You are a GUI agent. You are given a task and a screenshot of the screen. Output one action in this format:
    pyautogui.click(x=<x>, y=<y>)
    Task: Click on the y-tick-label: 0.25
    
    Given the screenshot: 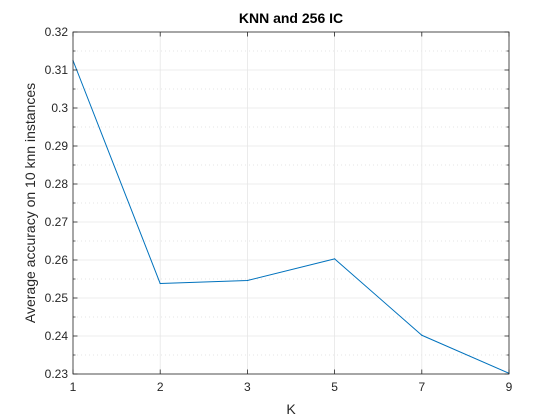 What is the action you would take?
    pyautogui.click(x=57, y=298)
    